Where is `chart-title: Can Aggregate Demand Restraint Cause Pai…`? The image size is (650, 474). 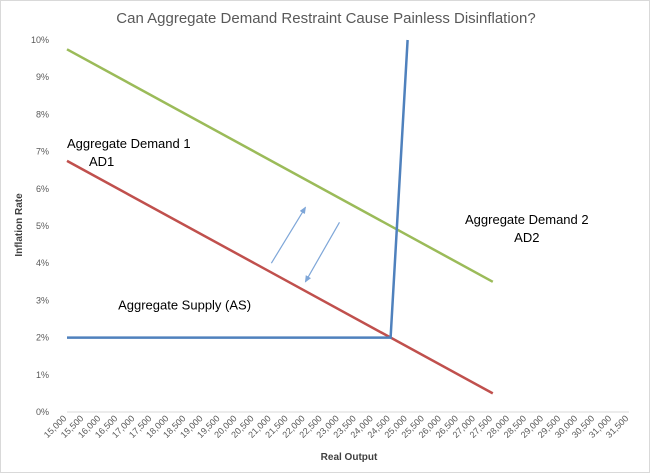 chart-title: Can Aggregate Demand Restraint Cause Pai… is located at coordinates (325, 18).